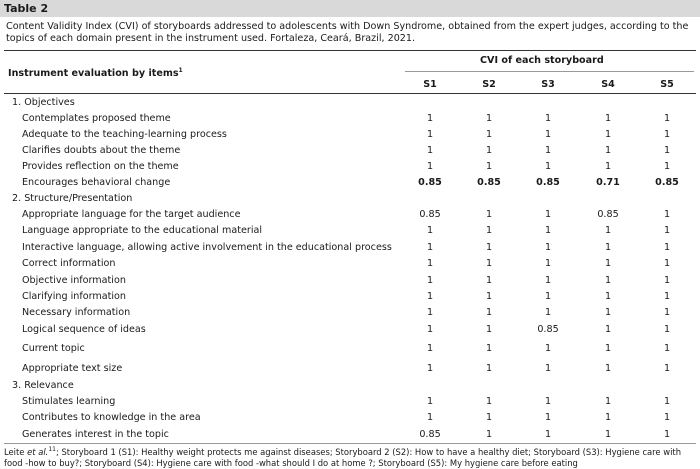 The width and height of the screenshot is (700, 469). Describe the element at coordinates (548, 84) in the screenshot. I see `column-header-s3: S3` at that location.